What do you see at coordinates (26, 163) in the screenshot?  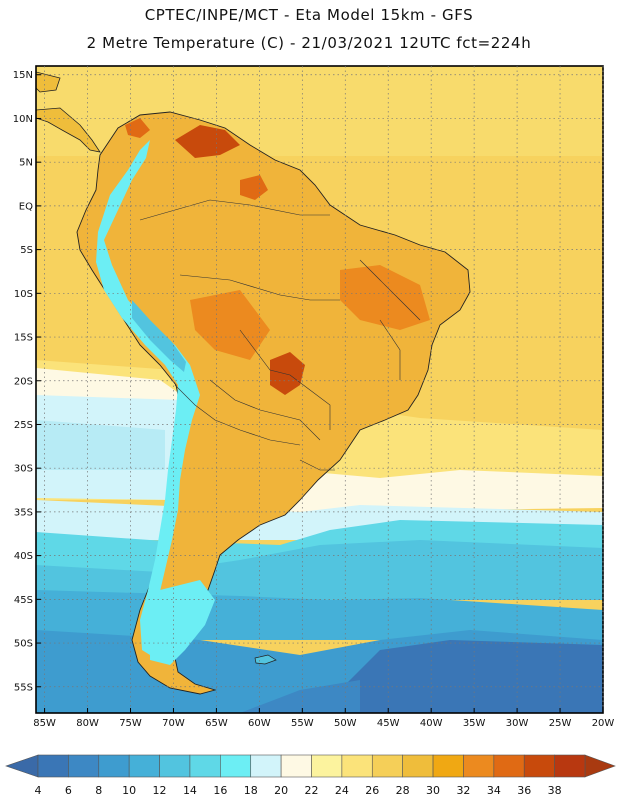 I see `lat-label: 5N` at bounding box center [26, 163].